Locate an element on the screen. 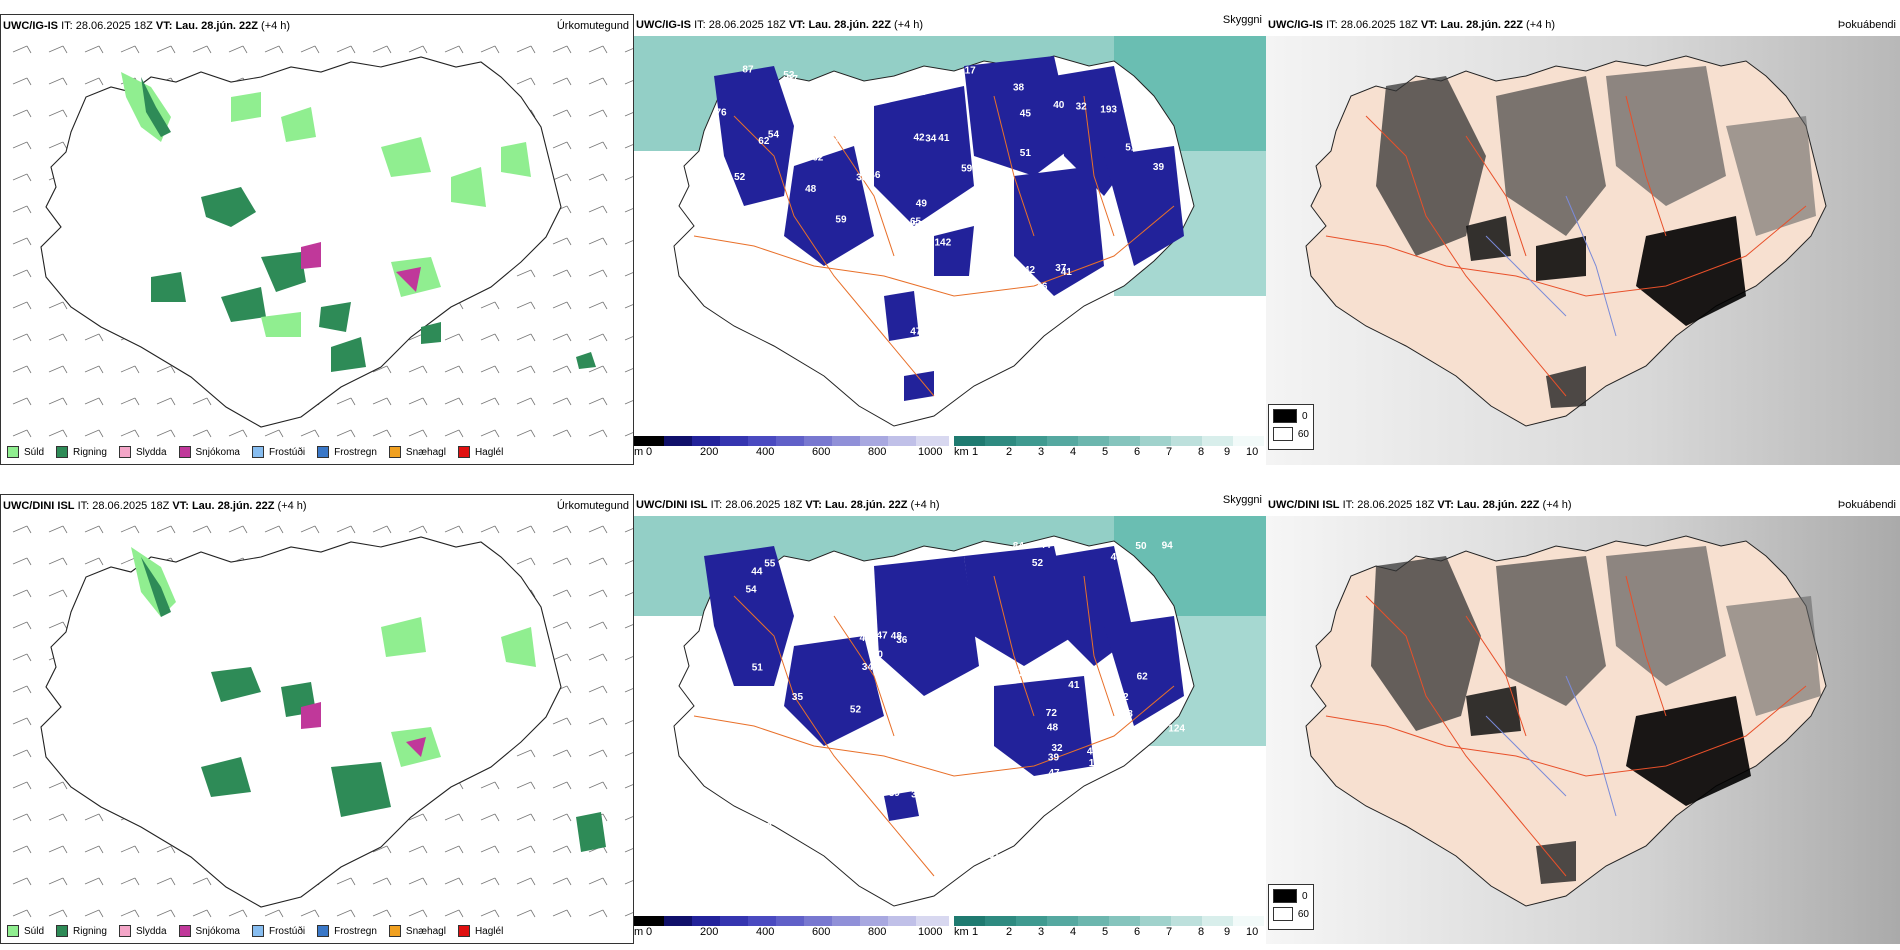 This screenshot has height=950, width=1900. road-network is located at coordinates (1566, 726).